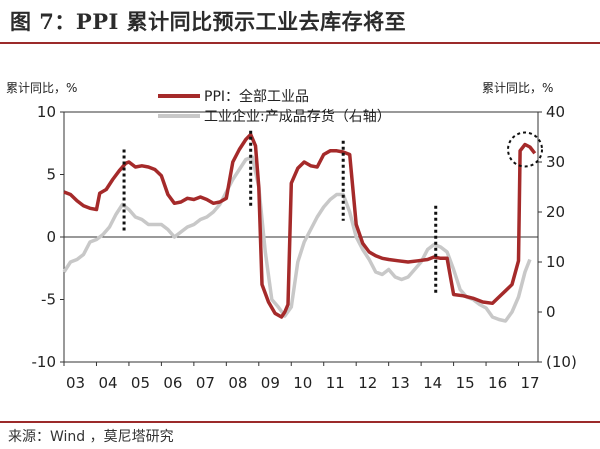  Describe the element at coordinates (44, 362) in the screenshot. I see `left-tick-label: -10` at that location.